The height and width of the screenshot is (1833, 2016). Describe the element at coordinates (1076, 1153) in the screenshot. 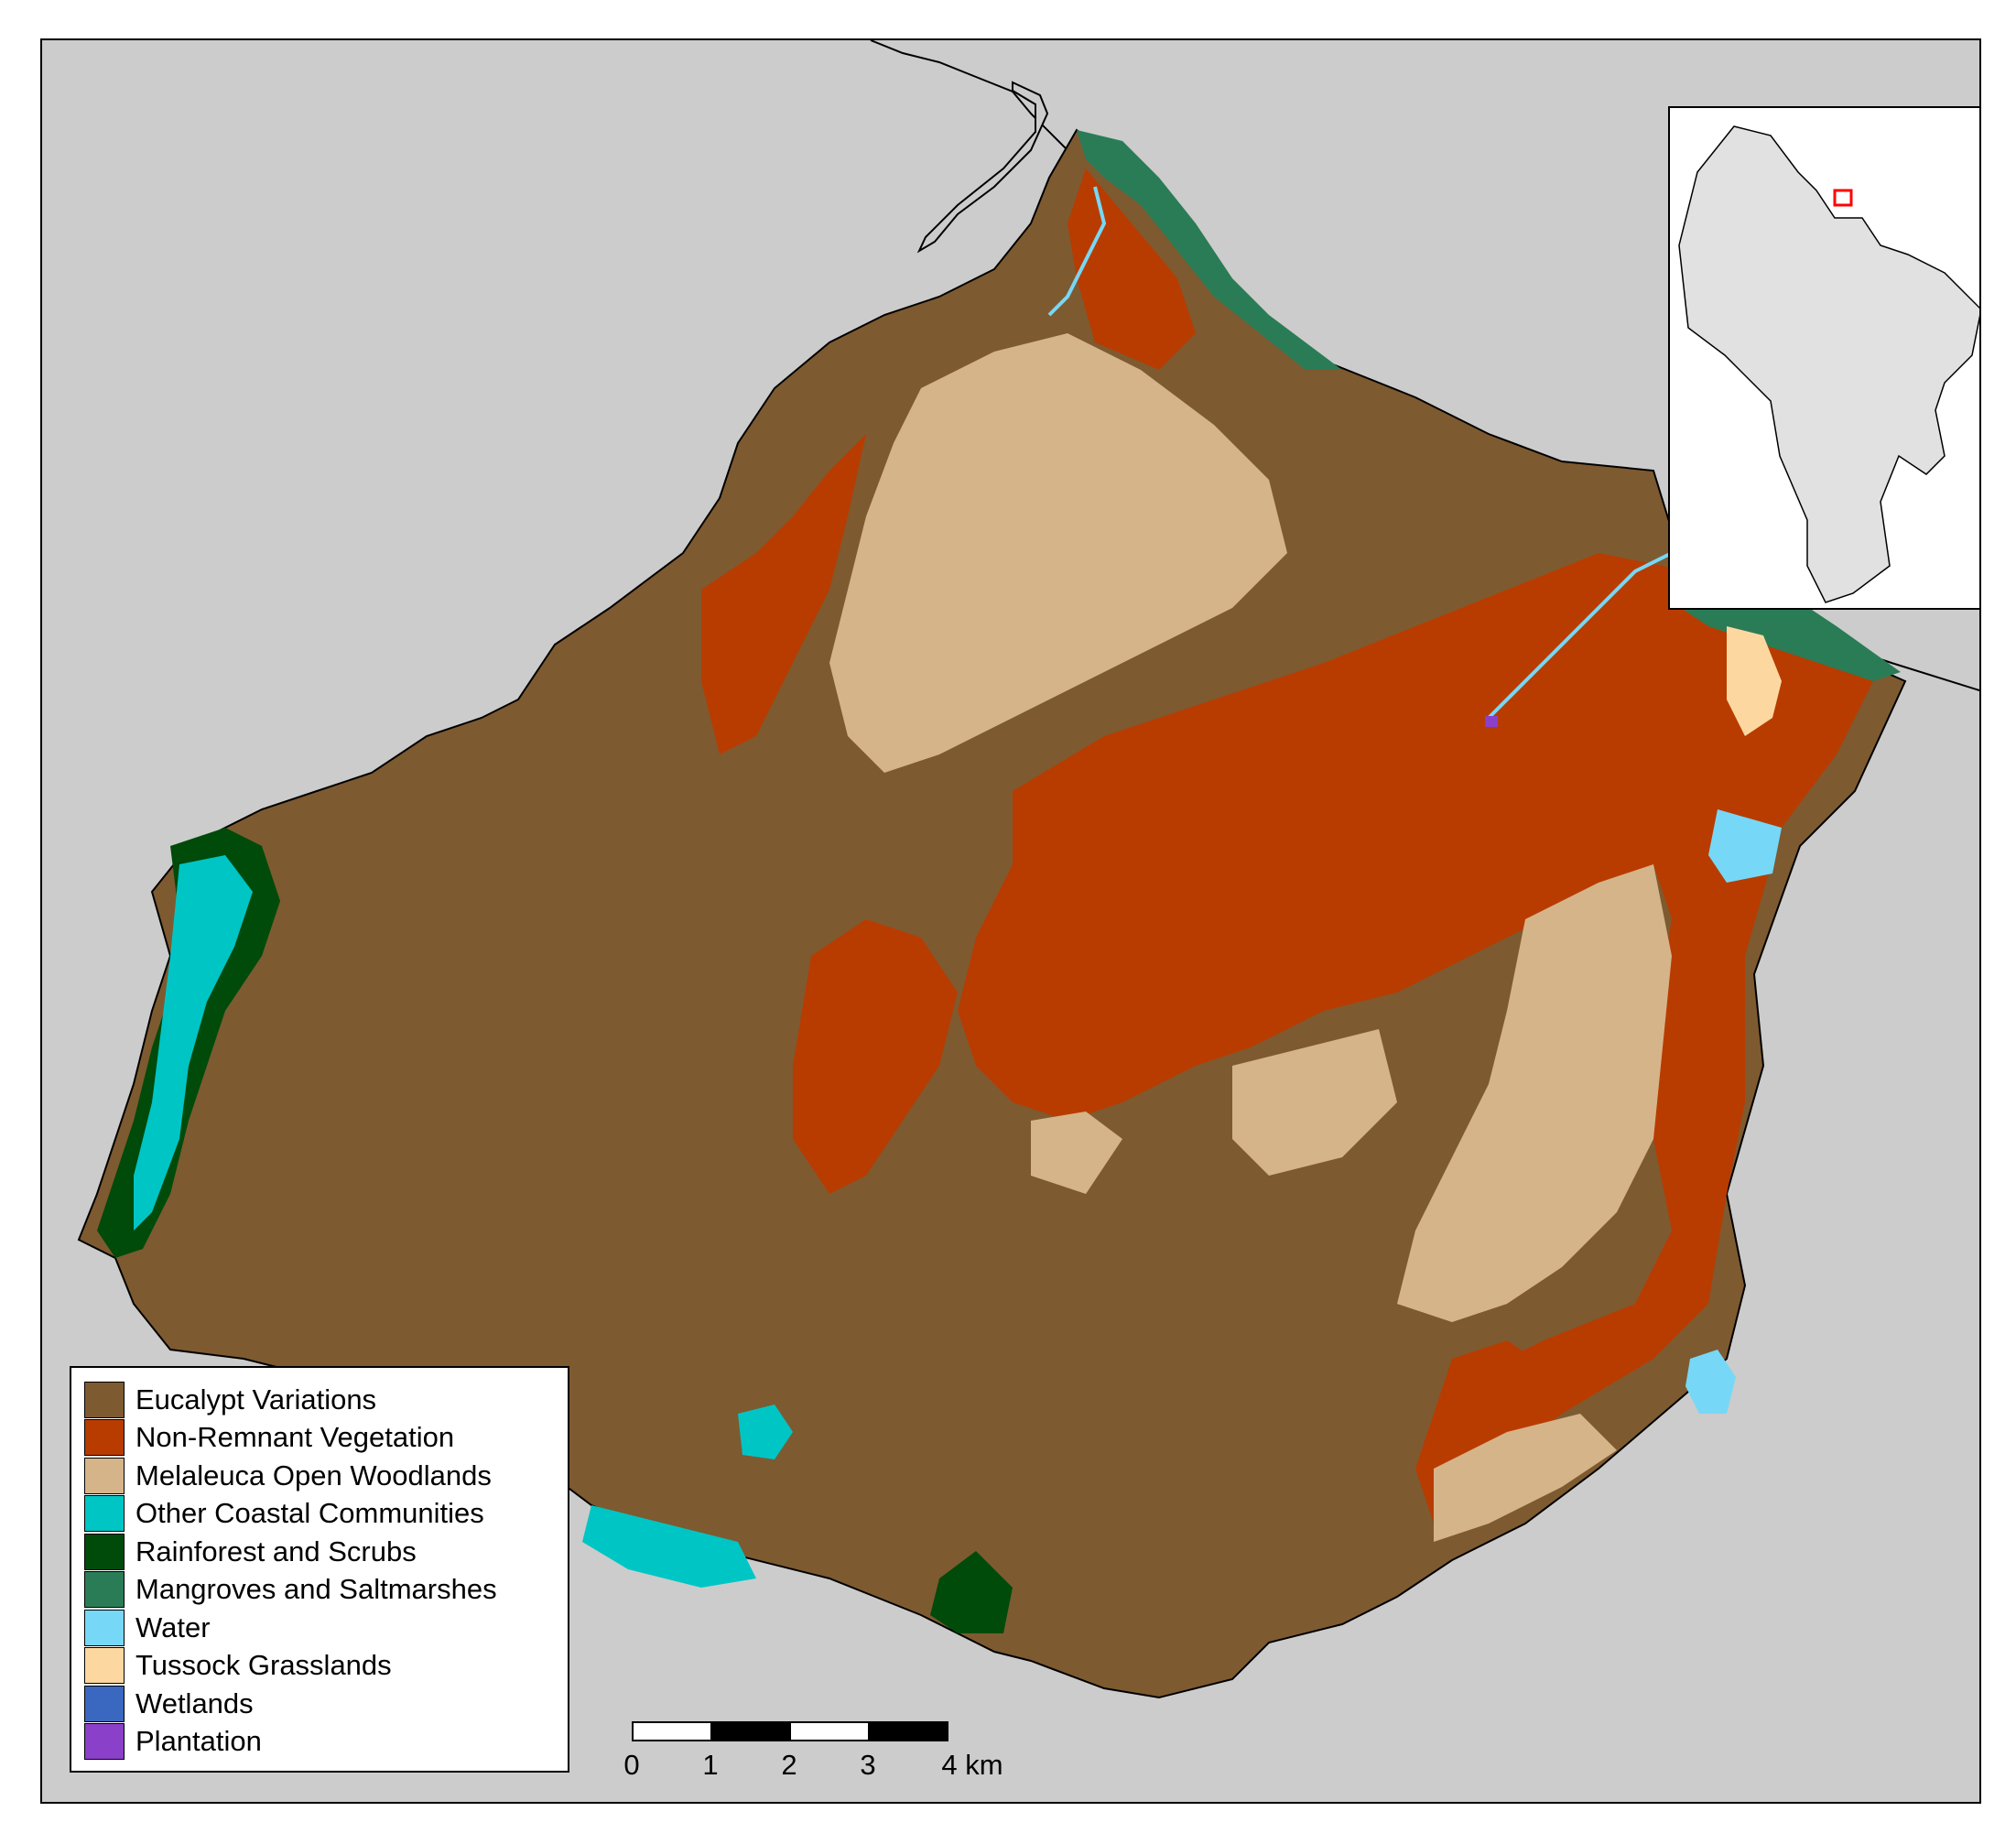

I see `region-melaleuca-sw2` at that location.